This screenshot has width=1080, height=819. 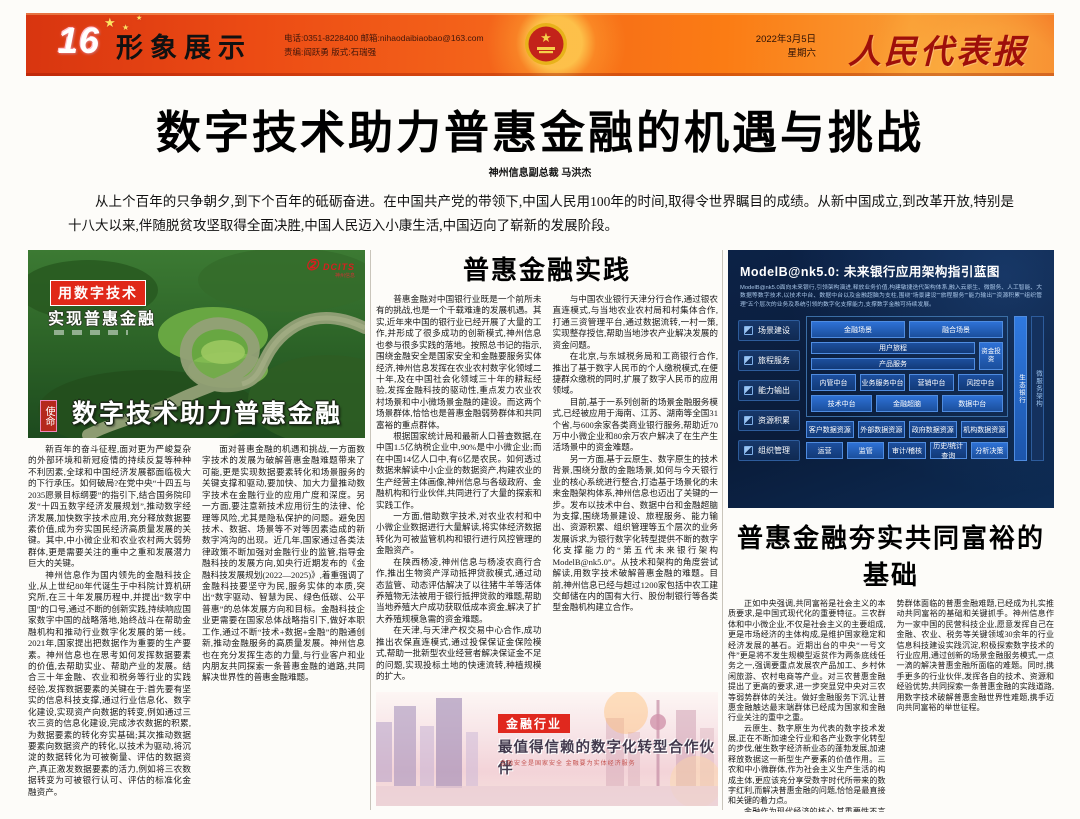 I want to click on diagram-cell: 数据中台, so click(x=972, y=404).